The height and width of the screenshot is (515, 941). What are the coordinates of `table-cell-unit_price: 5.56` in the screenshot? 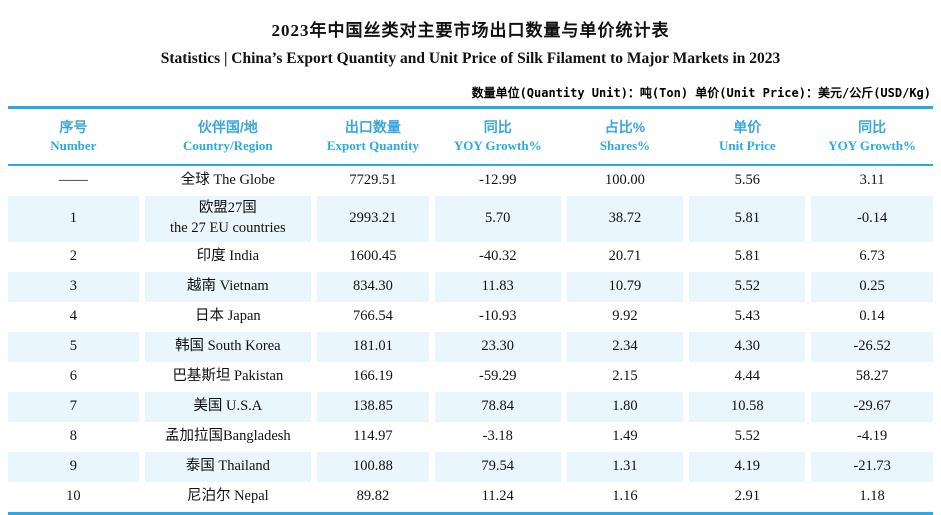 It's located at (747, 181).